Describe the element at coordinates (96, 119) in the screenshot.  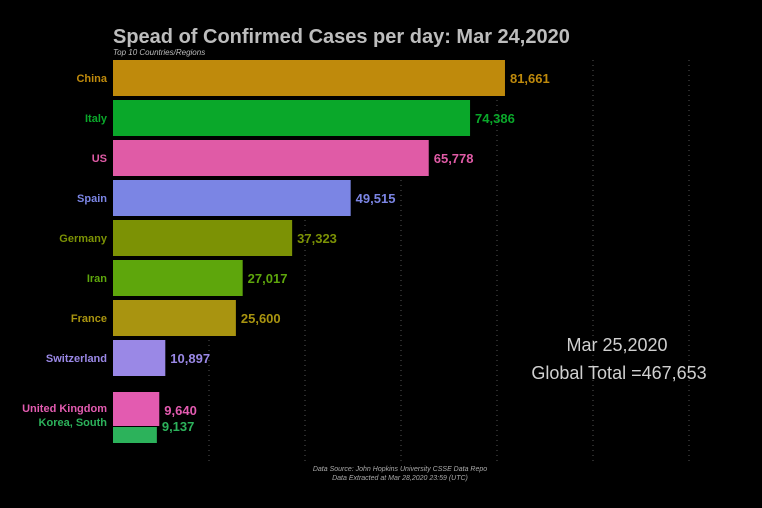
I see `category-label: Italy` at that location.